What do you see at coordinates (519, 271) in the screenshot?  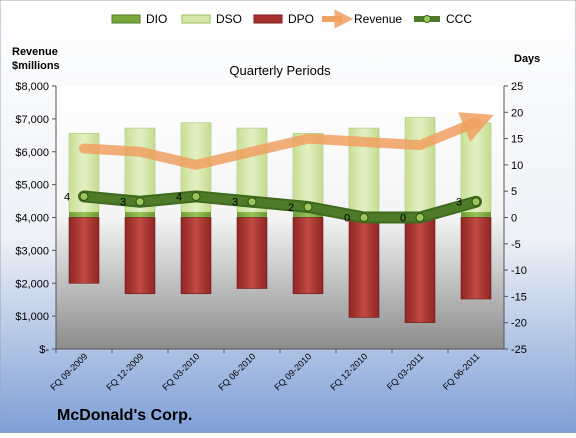 I see `right-axis-tick-label: -10` at bounding box center [519, 271].